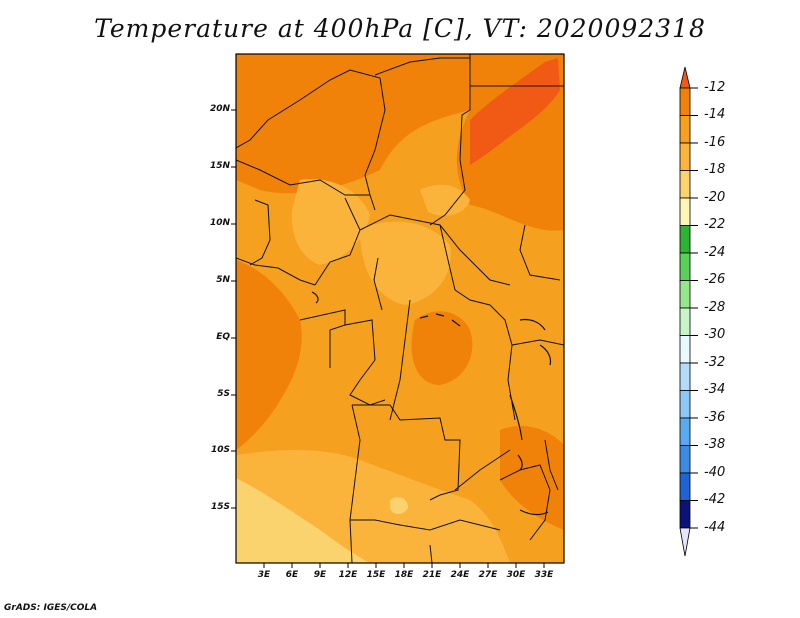 The height and width of the screenshot is (618, 800). What do you see at coordinates (715, 499) in the screenshot?
I see `colorbar-label: -42` at bounding box center [715, 499].